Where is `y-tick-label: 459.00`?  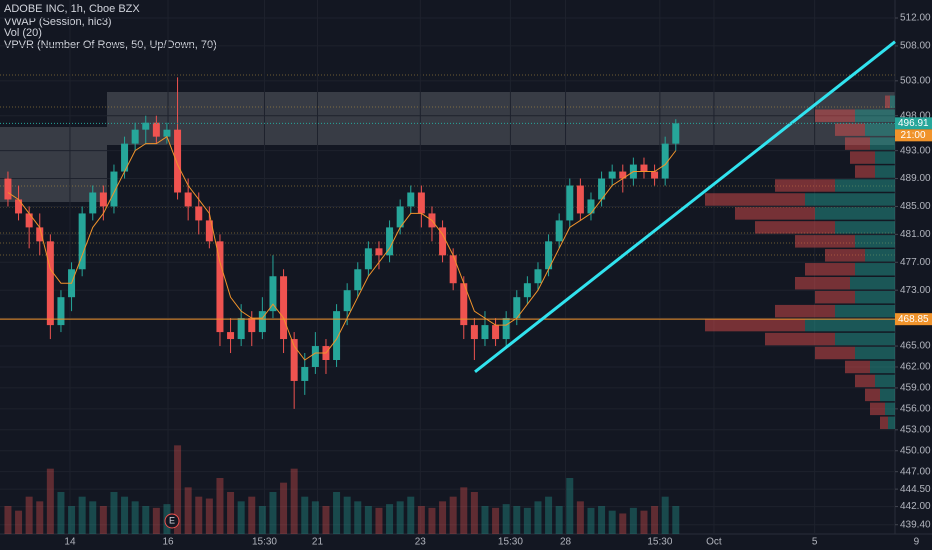
y-tick-label: 459.00 is located at coordinates (915, 388).